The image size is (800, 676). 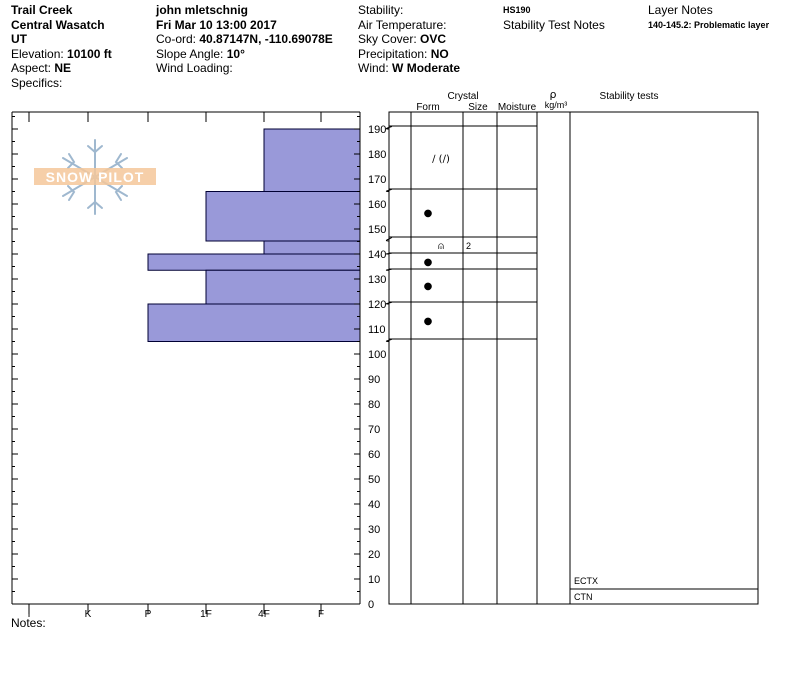 I want to click on stability-label: Stability:, so click(x=381, y=10).